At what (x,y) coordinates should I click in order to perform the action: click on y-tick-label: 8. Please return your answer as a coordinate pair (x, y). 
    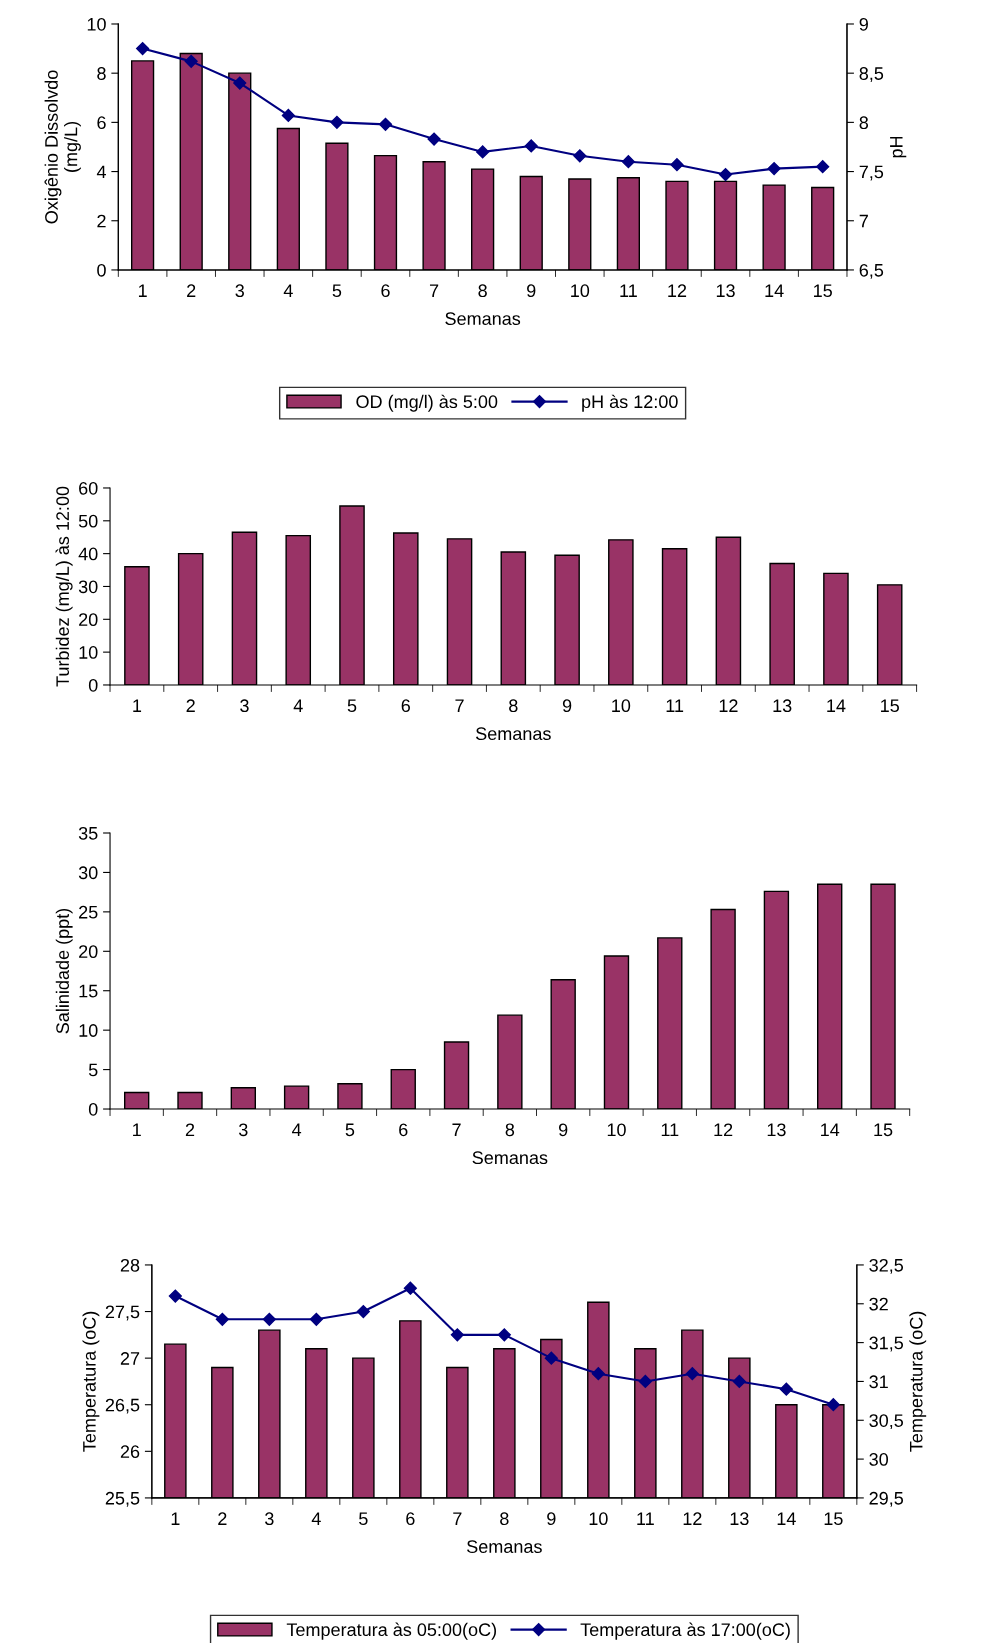
    Looking at the image, I should click on (101, 73).